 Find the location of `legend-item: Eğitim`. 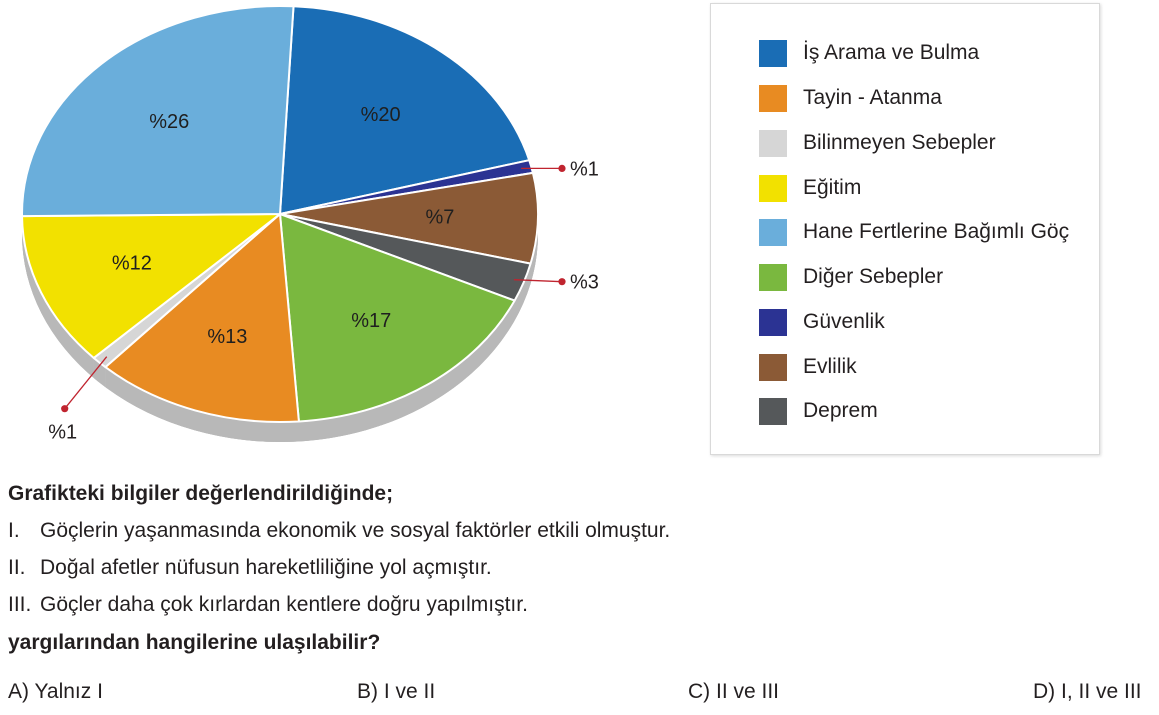

legend-item: Eğitim is located at coordinates (810, 188).